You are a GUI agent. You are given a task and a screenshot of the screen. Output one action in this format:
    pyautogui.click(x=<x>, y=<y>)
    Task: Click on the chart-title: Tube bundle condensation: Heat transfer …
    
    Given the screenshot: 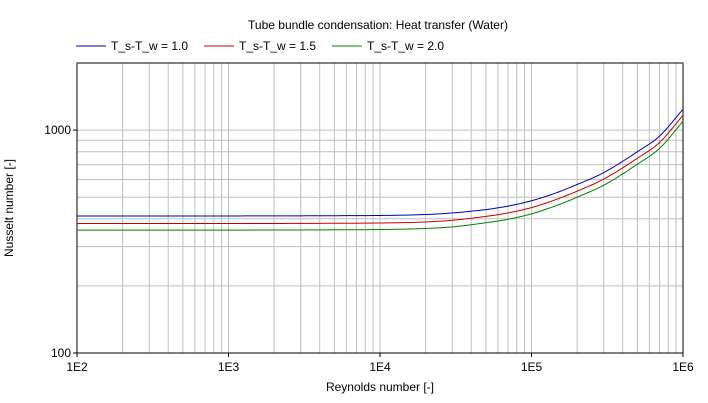 What is the action you would take?
    pyautogui.click(x=378, y=25)
    